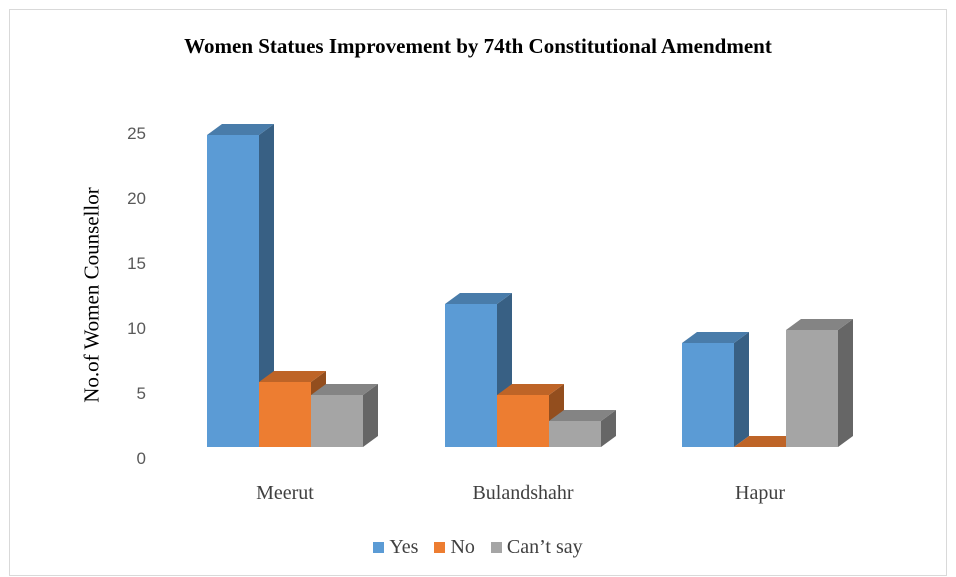 The height and width of the screenshot is (577, 956). I want to click on bar-can-t-say-bulandshahr, so click(582, 428).